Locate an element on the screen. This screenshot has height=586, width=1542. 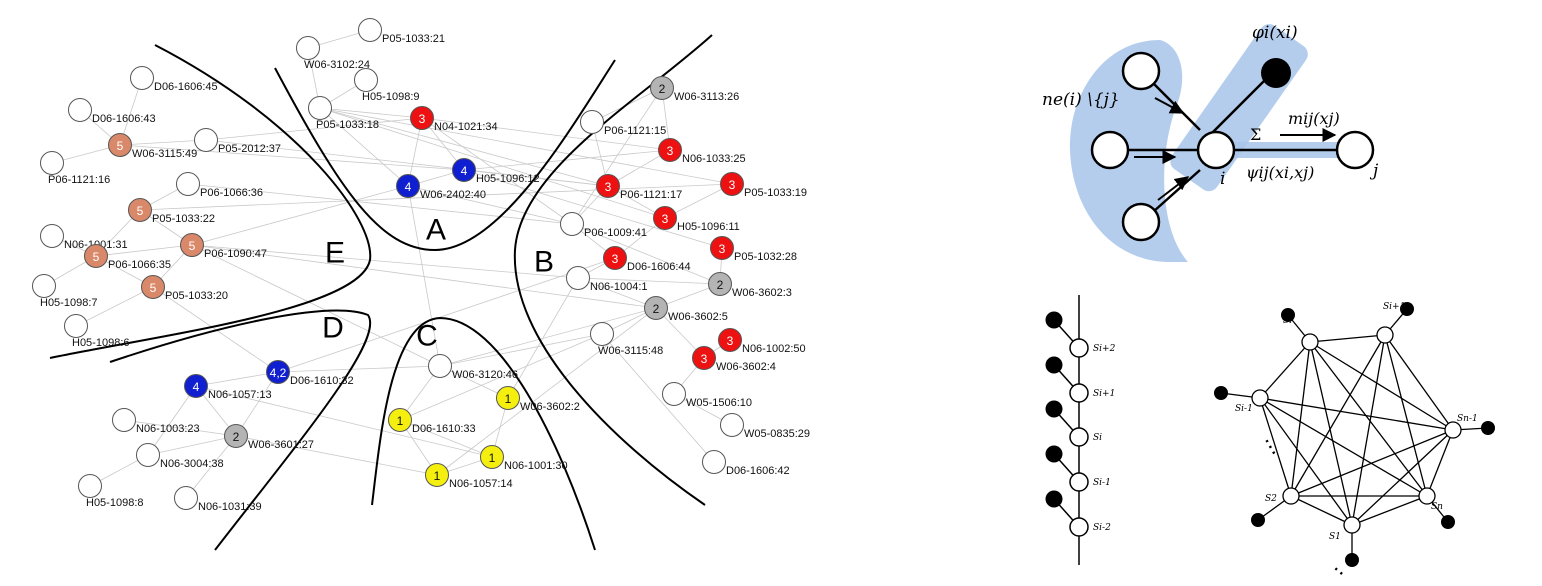
network-node-label: W05-1506:10 is located at coordinates (719, 403).